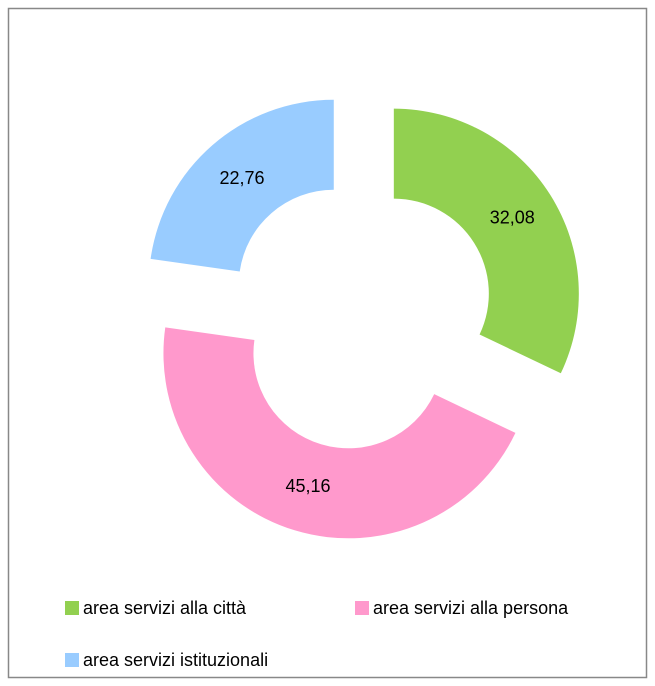 This screenshot has width=655, height=686. What do you see at coordinates (308, 486) in the screenshot?
I see `data-label: 45,16` at bounding box center [308, 486].